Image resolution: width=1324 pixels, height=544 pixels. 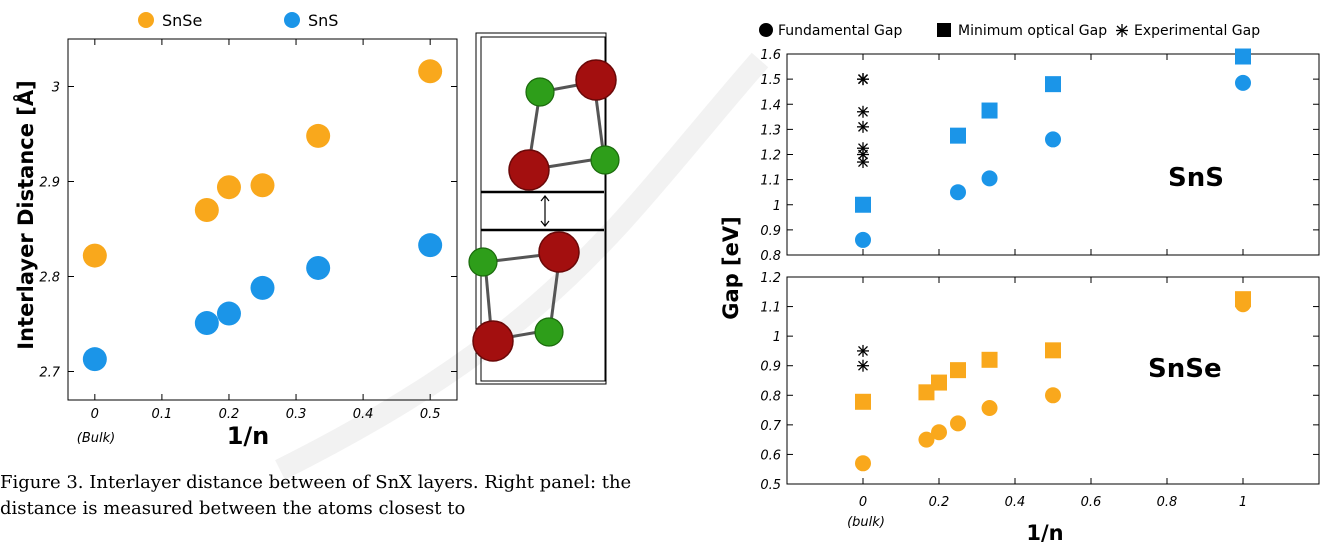 What do you see at coordinates (1091, 502) in the screenshot?
I see `x-tick-label: 0.6` at bounding box center [1091, 502].